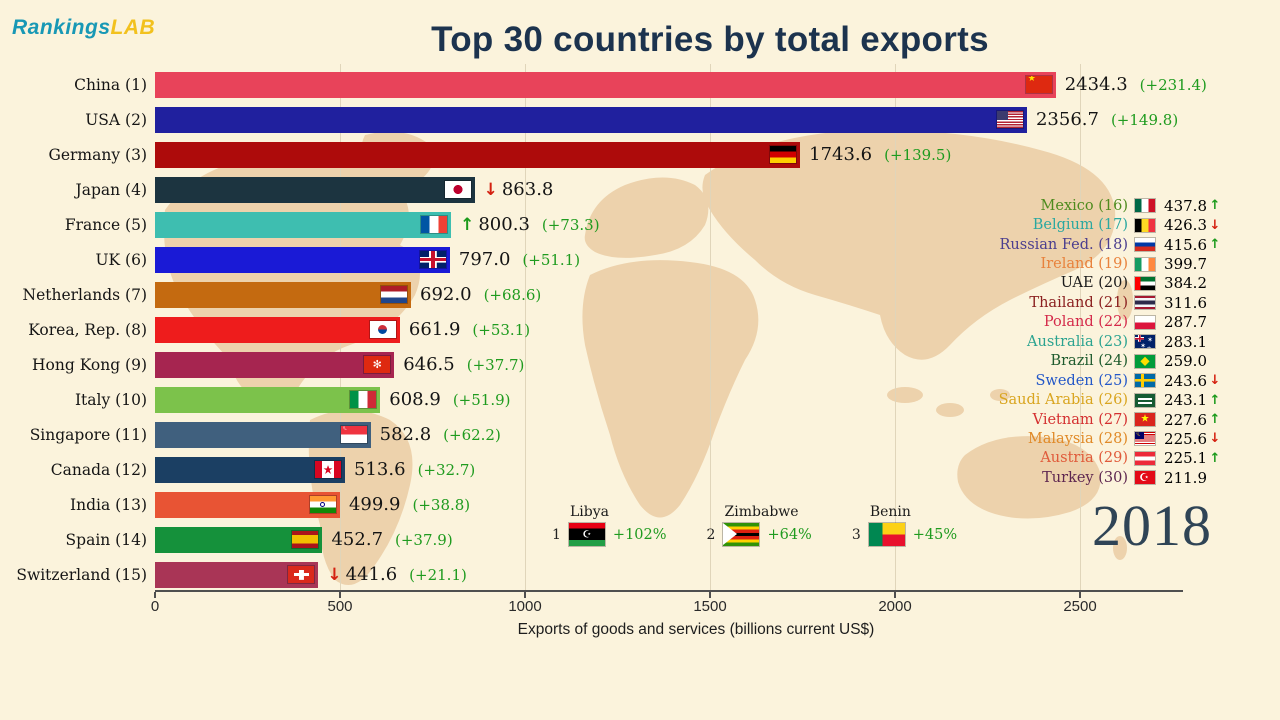  Describe the element at coordinates (484, 259) in the screenshot. I see `bar-value-text: 797.0` at that location.